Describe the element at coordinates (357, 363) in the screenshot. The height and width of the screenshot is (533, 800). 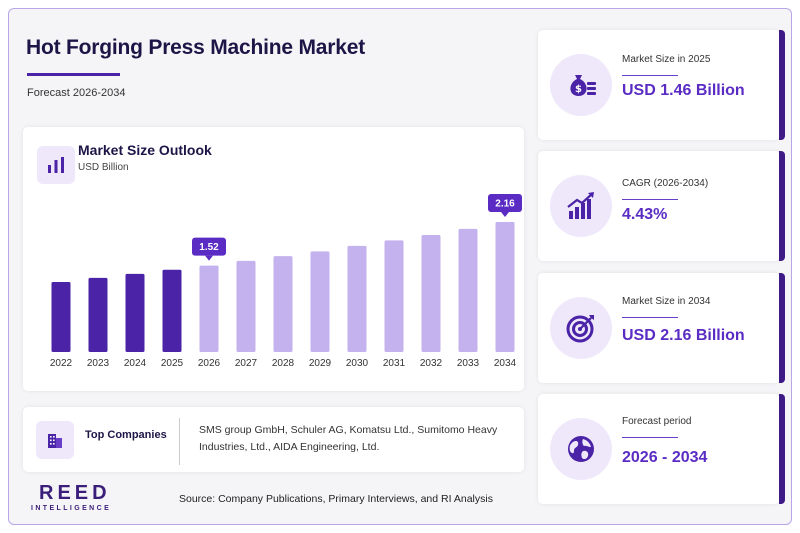
I see `x-tick-label: 2030` at that location.